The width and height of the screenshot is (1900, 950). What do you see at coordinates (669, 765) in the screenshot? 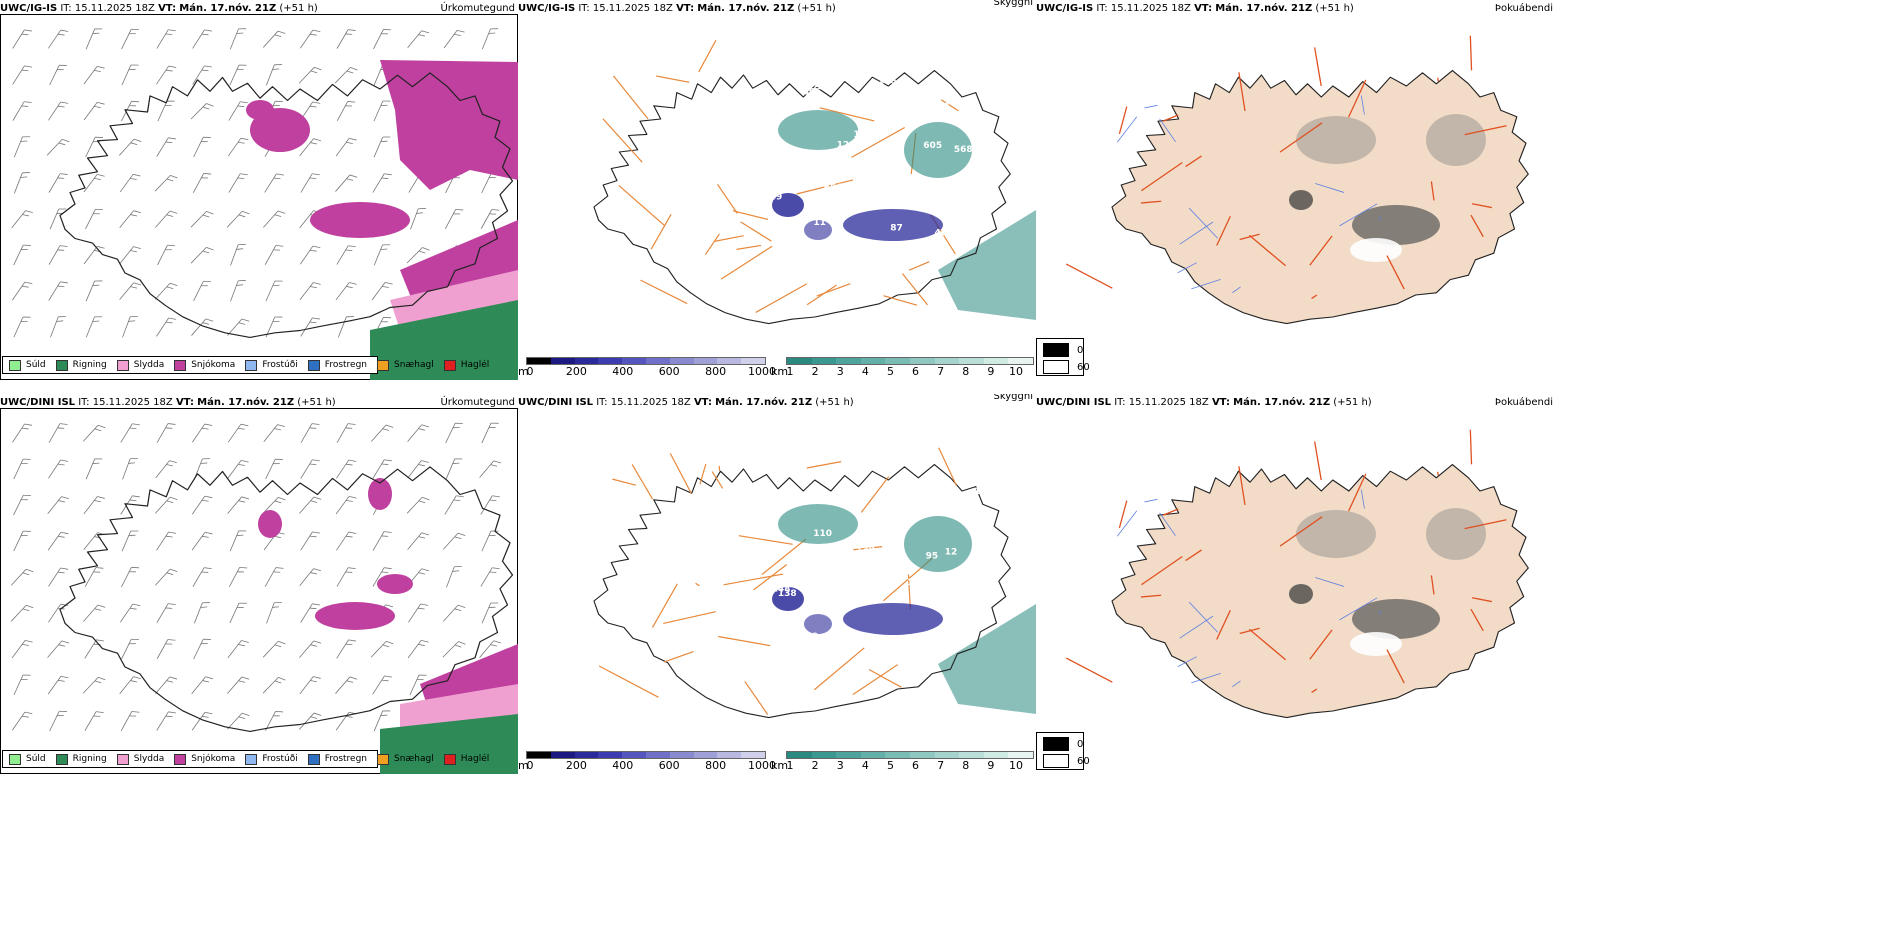
I see `colorbar-tick: 600` at bounding box center [669, 765].